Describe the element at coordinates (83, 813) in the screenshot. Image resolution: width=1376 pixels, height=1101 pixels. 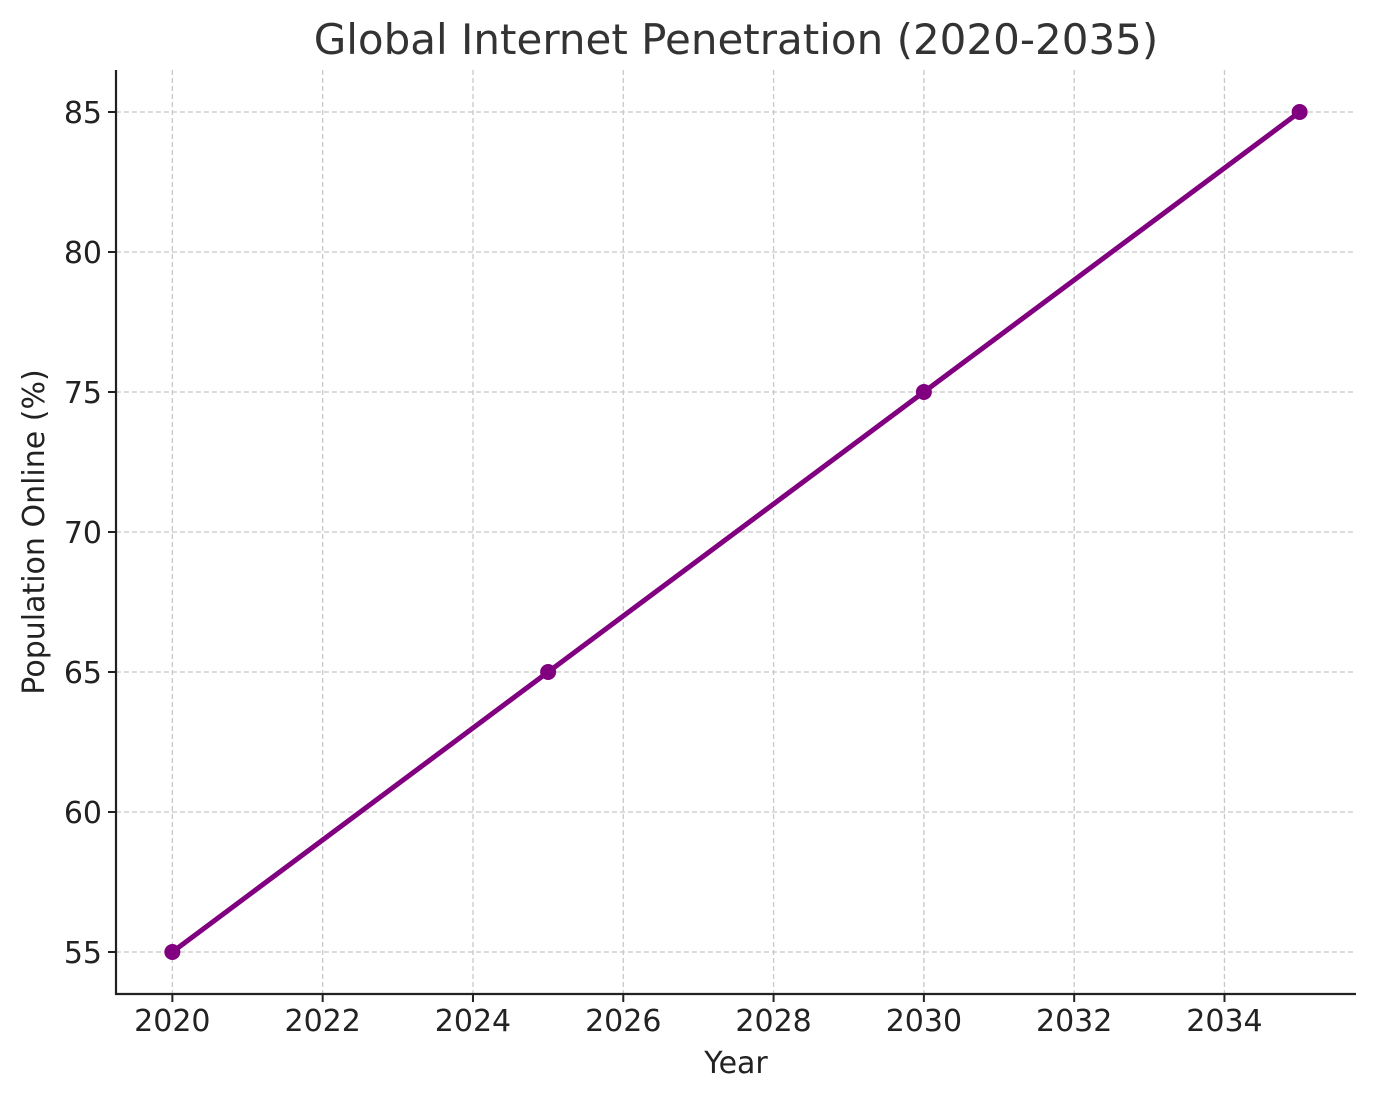
I see `y-tick-label: 60` at that location.